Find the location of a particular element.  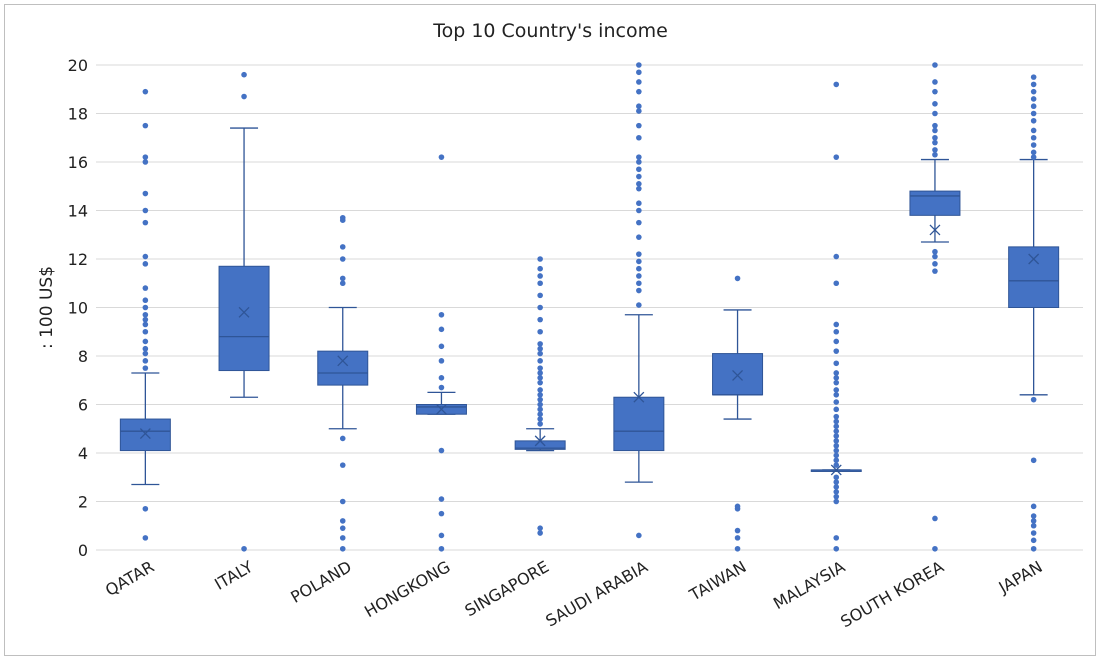

box-south-korea is located at coordinates (935, 203).